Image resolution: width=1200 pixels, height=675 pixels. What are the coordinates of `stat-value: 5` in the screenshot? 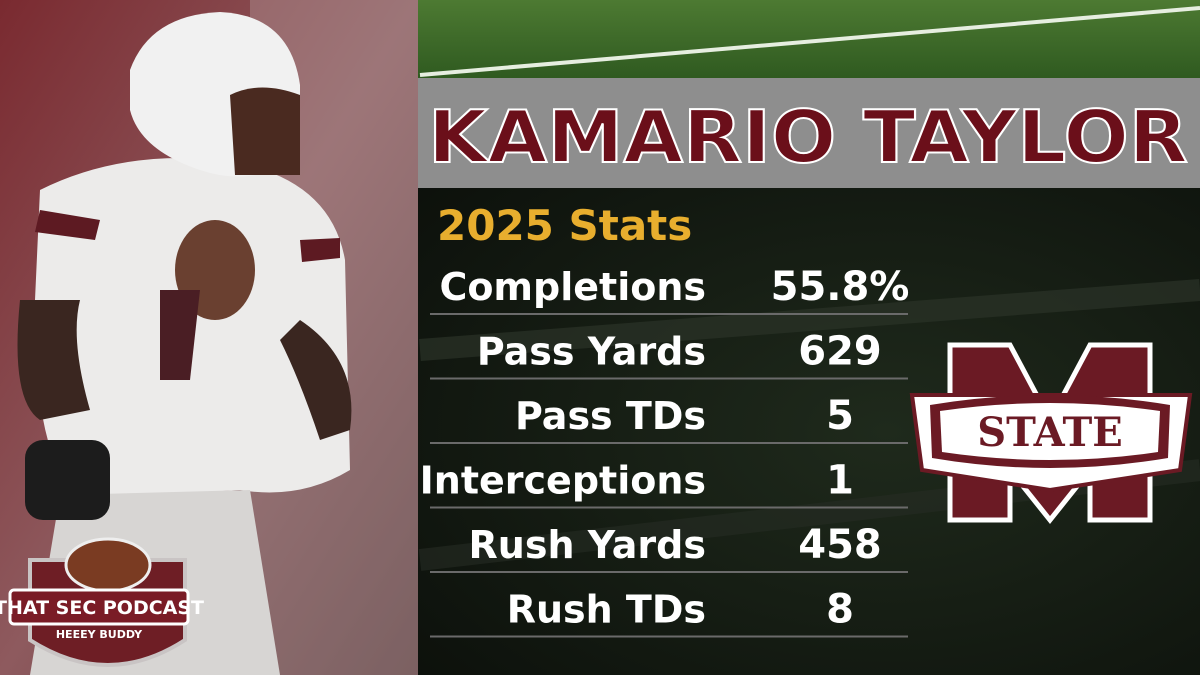 It's located at (840, 416).